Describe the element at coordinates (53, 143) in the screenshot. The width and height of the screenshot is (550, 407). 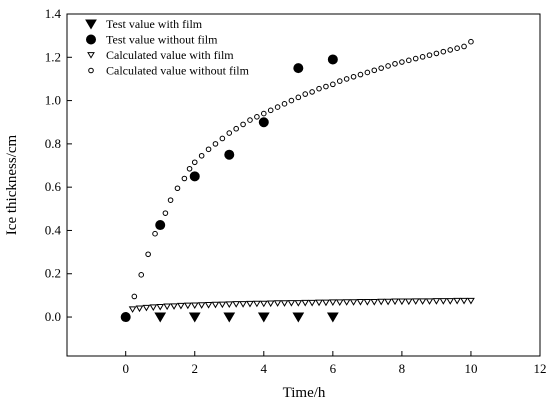
I see `y-tick-label: 0.8` at that location.